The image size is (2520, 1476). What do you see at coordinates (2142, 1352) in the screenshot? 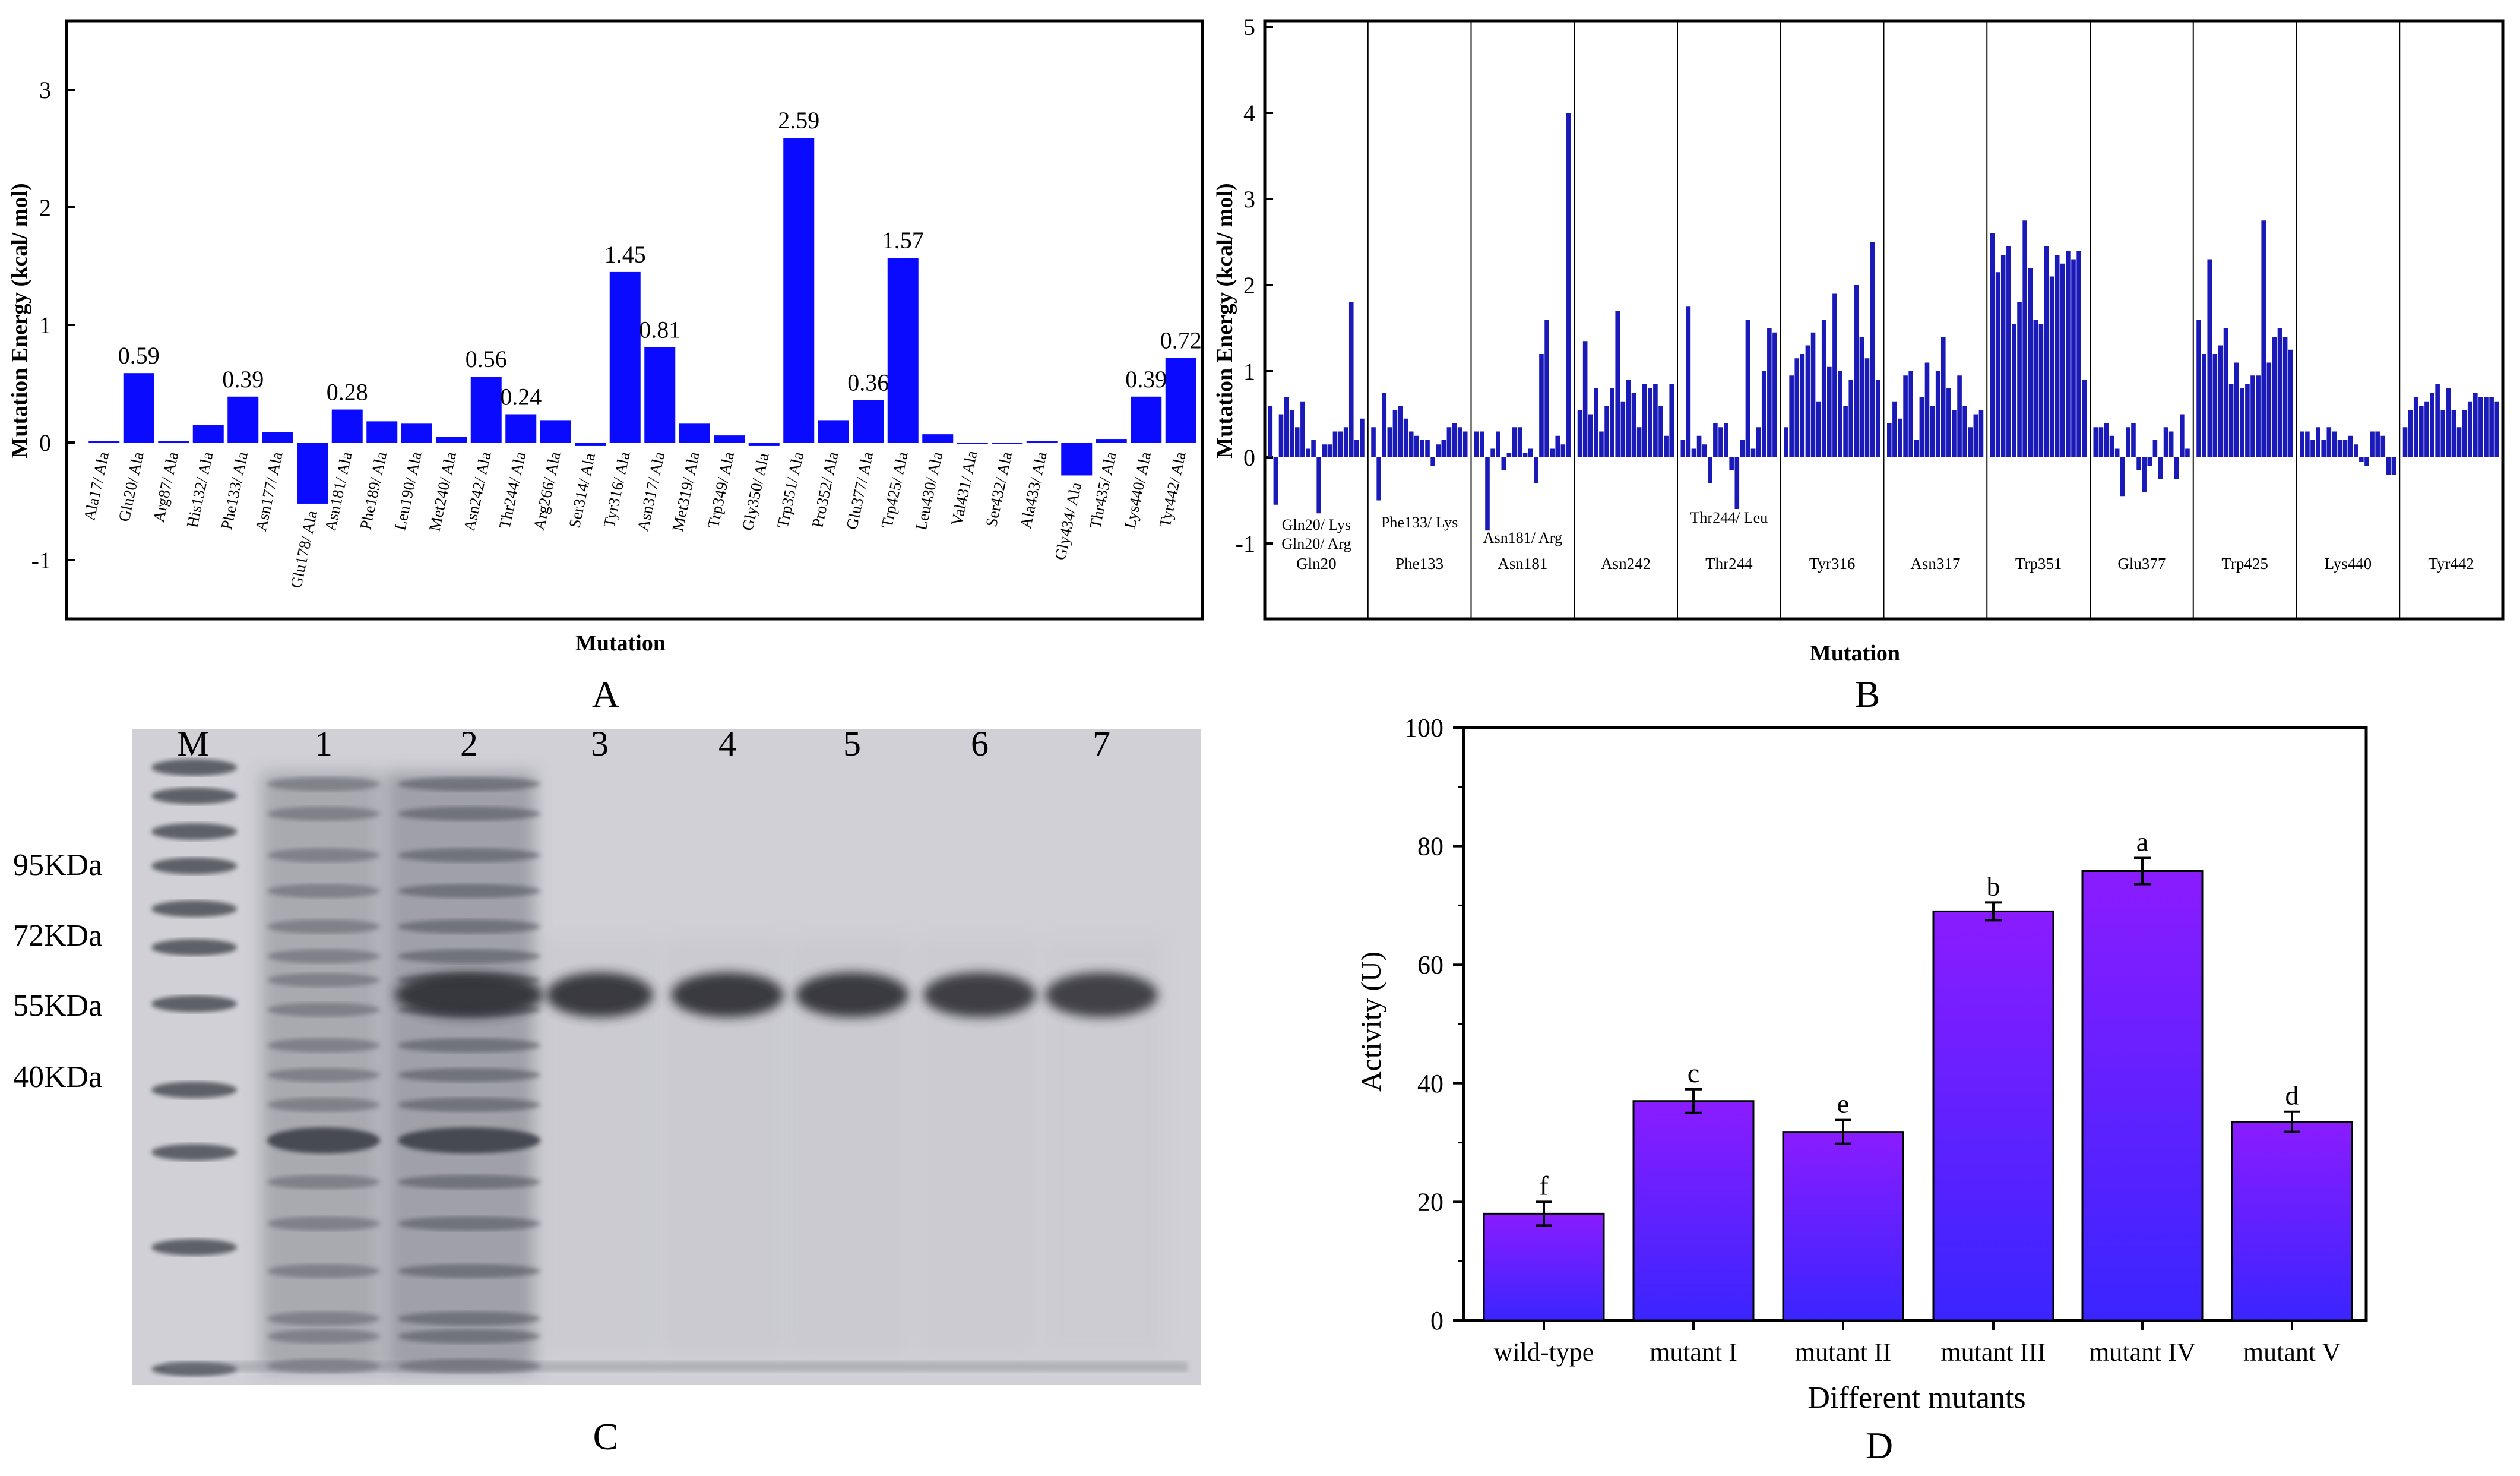
I see `panel-d-category-label: mutant IV` at bounding box center [2142, 1352].